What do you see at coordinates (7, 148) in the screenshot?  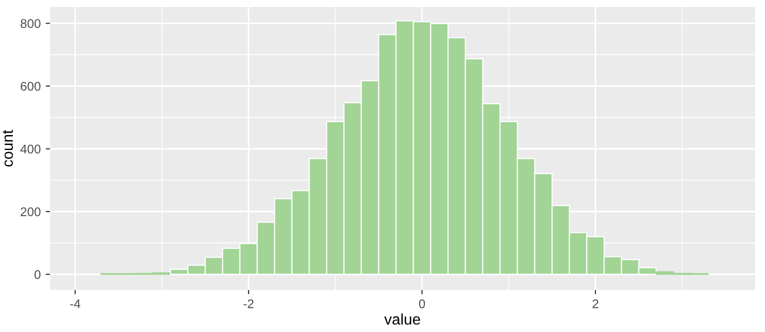 I see `y-axis-title: count` at bounding box center [7, 148].